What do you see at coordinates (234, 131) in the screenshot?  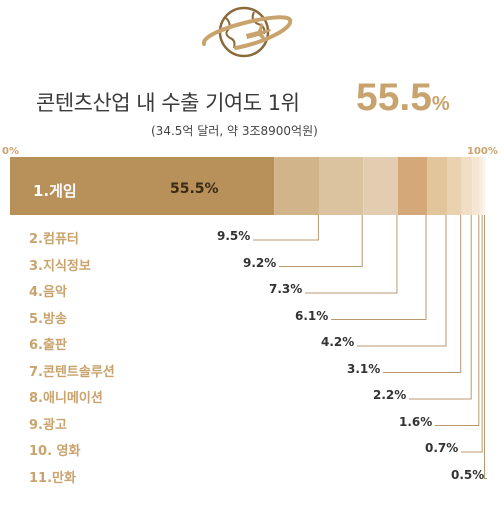 I see `subline: (34.5억 달러, 약 3조8900억원)` at bounding box center [234, 131].